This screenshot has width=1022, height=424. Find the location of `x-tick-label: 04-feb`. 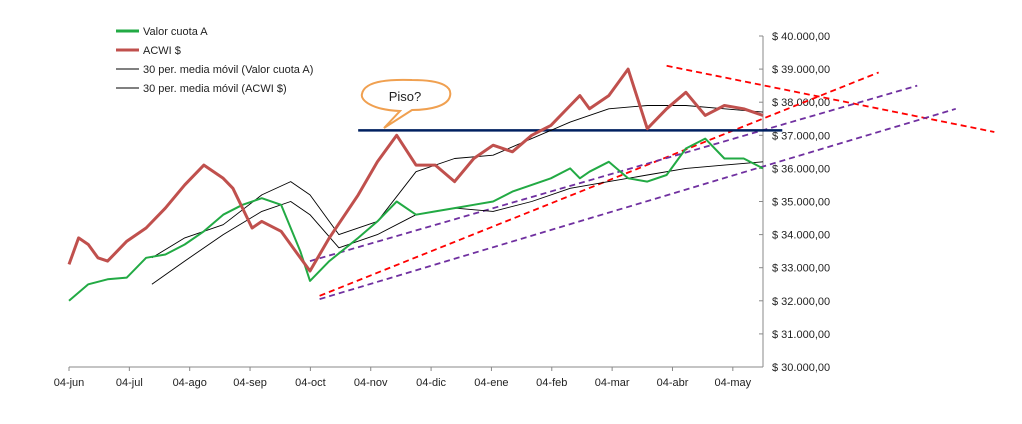

x-tick-label: 04-feb is located at coordinates (551, 383).